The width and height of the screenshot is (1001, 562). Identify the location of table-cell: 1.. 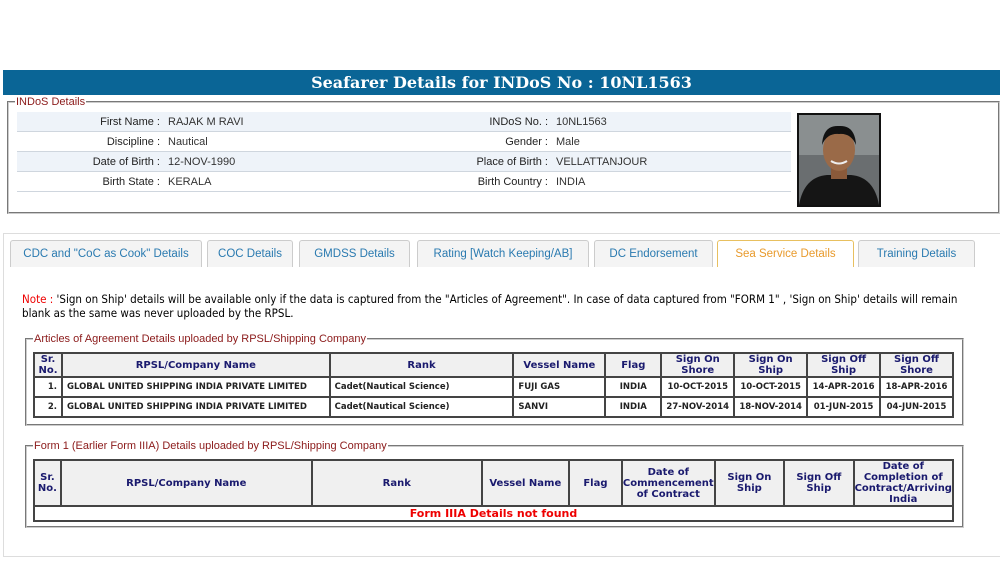
(48, 387).